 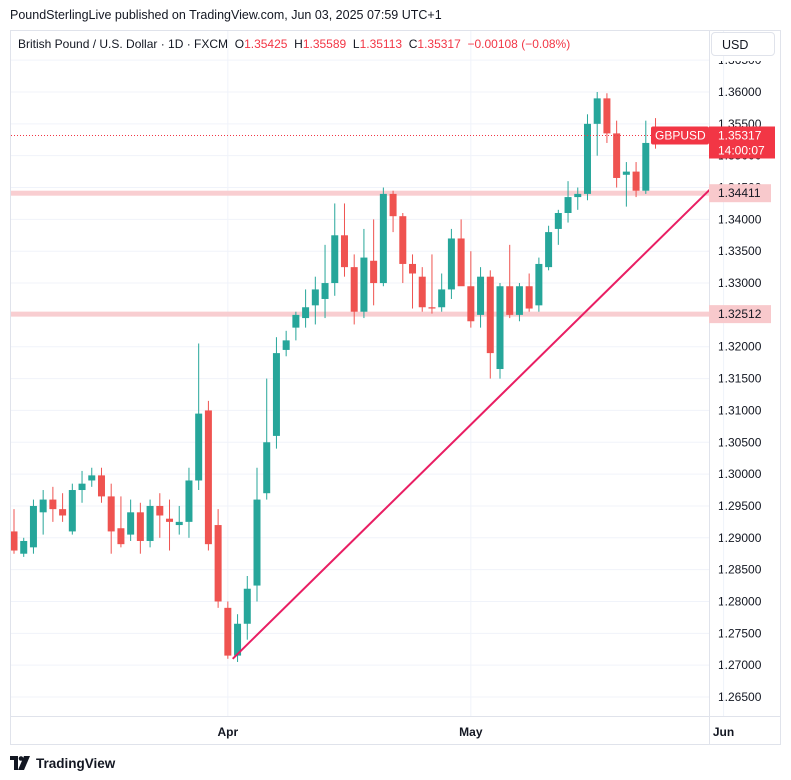 I want to click on symbol-tag-label: GBPUSD, so click(x=680, y=135).